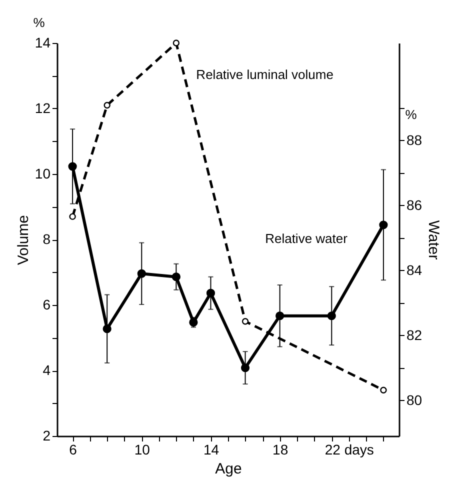 This screenshot has width=450, height=495. Describe the element at coordinates (414, 334) in the screenshot. I see `y2-tick-label: 82` at that location.